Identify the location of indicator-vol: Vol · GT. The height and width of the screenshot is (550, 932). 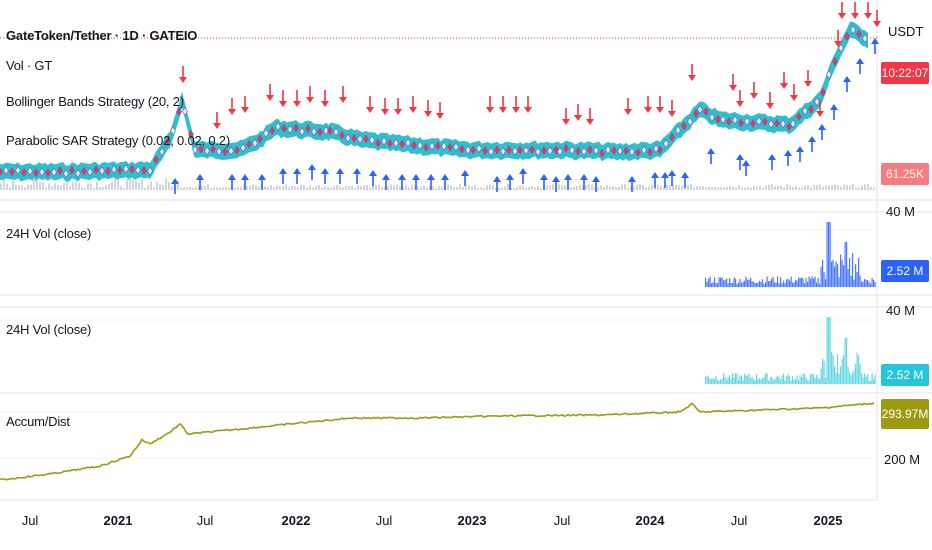
(29, 65).